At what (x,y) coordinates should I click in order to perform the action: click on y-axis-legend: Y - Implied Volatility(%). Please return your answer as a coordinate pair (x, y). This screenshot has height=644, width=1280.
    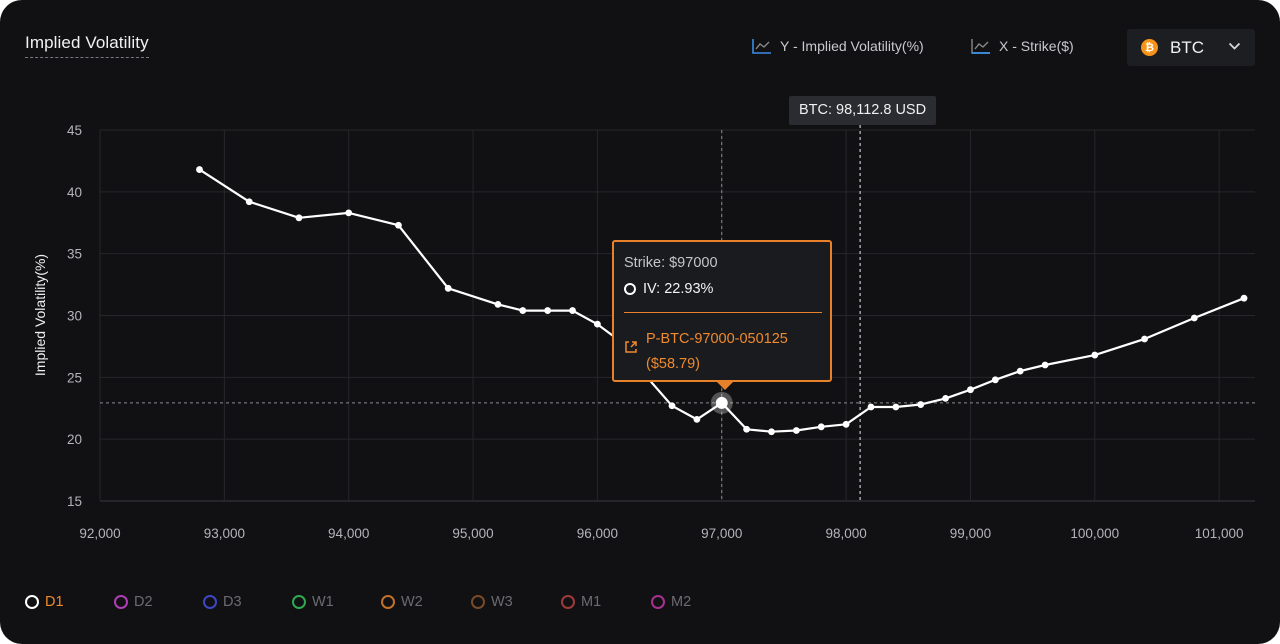
    Looking at the image, I should click on (838, 46).